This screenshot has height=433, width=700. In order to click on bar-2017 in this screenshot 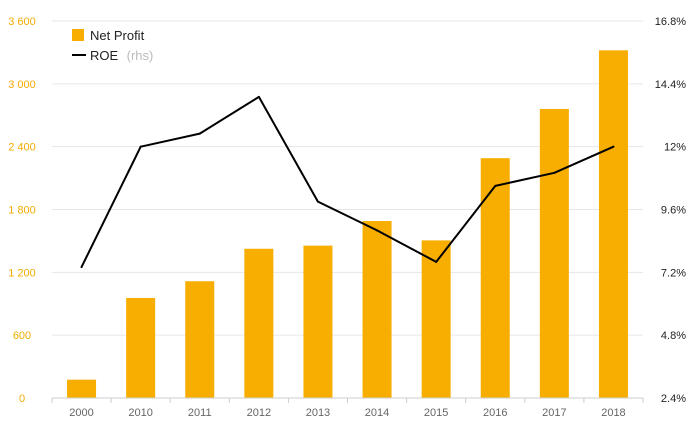, I will do `click(554, 253)`.